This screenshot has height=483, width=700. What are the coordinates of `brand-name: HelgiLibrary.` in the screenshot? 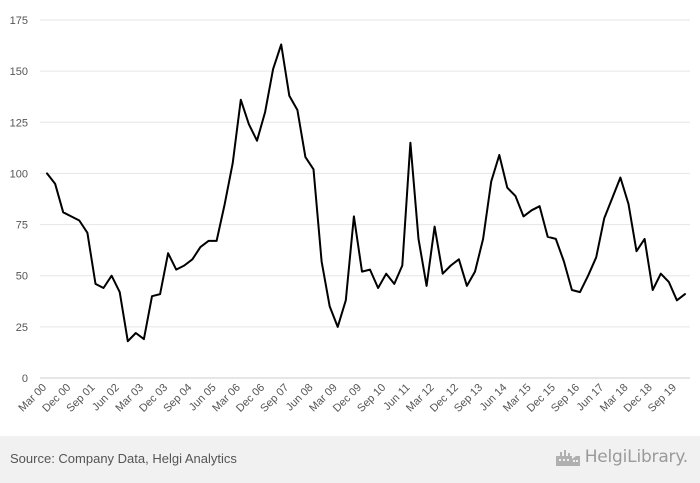 It's located at (636, 457).